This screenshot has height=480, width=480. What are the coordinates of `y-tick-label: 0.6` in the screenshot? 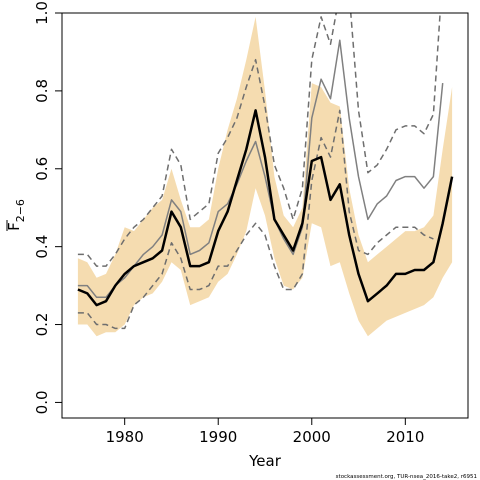 It's located at (42, 169).